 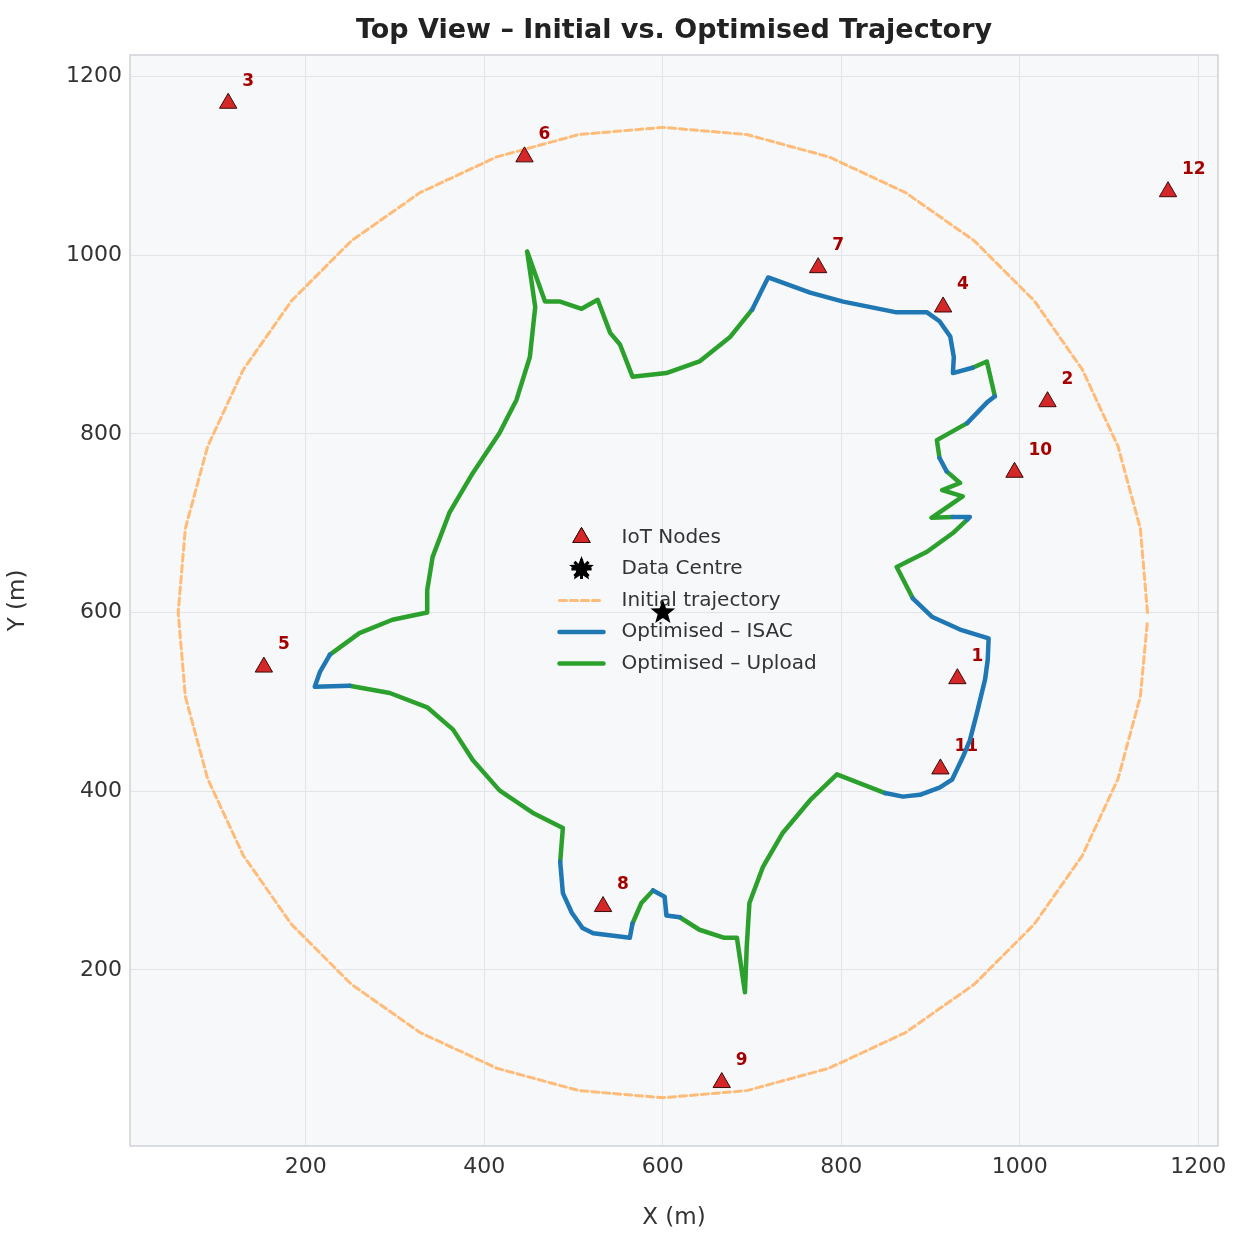 I want to click on annotation: 1, so click(x=977, y=655).